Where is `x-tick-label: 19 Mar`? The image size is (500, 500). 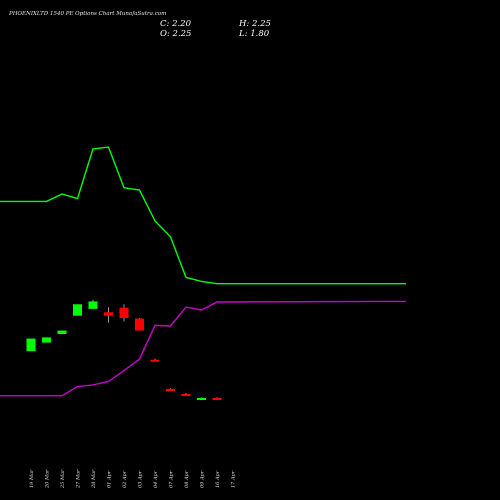
x-tick-label: 19 Mar is located at coordinates (32, 478).